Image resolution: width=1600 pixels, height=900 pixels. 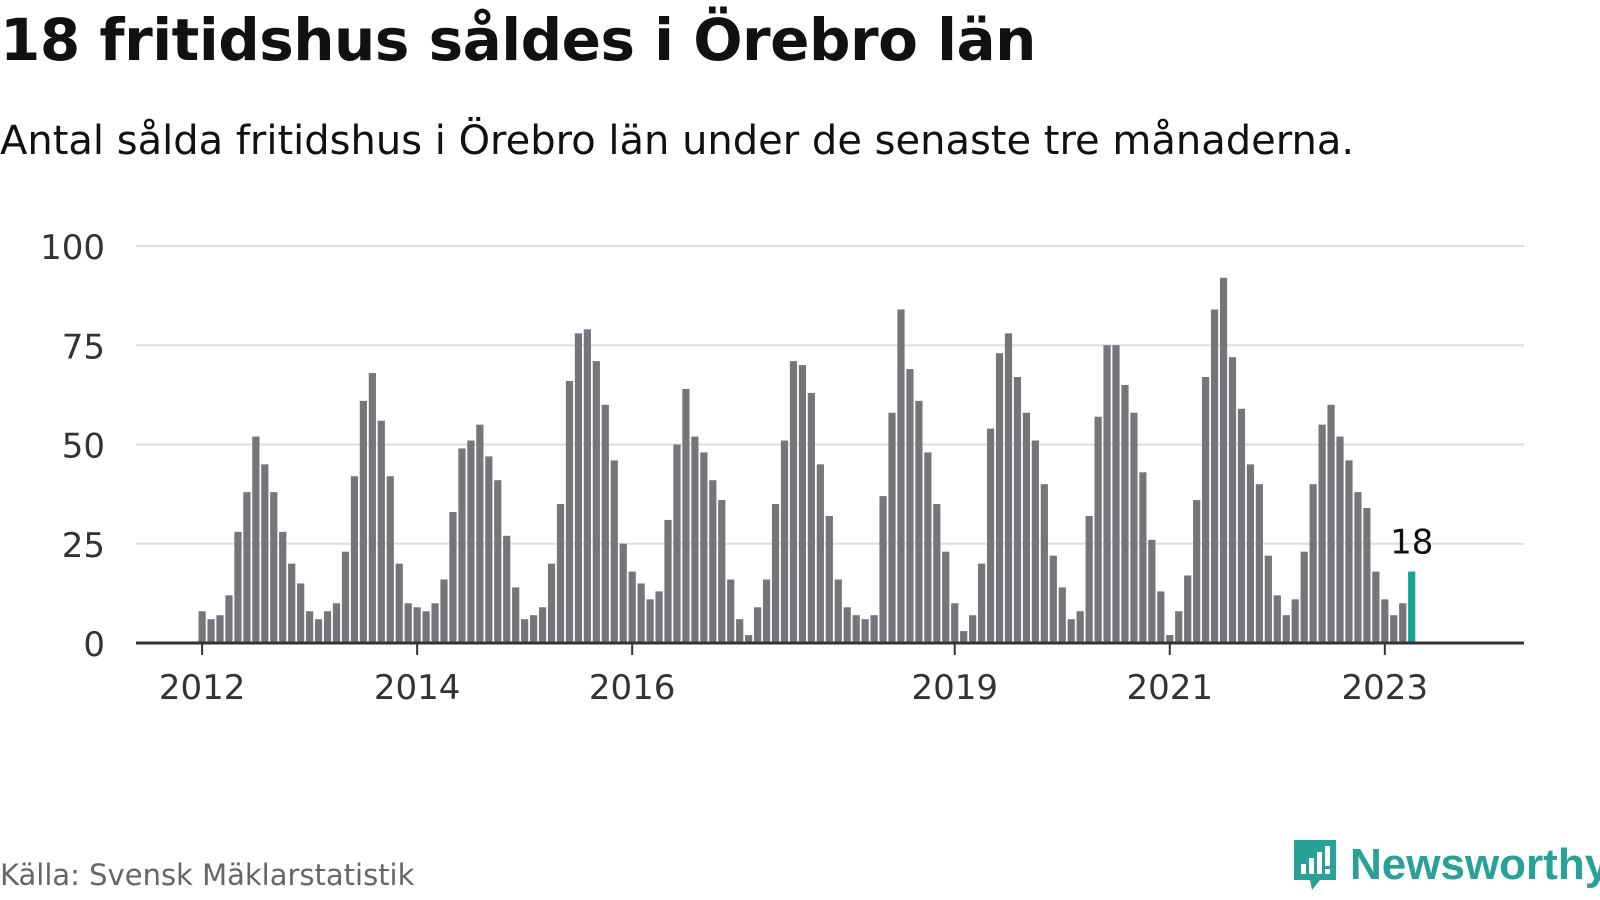 I want to click on x-tick-label: 2019, so click(x=954, y=688).